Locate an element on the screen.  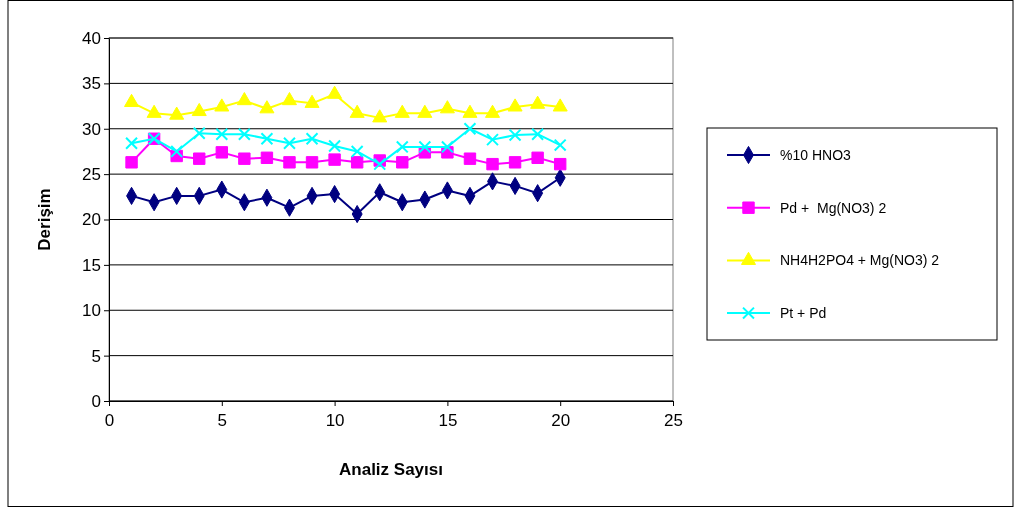
x-tick-label: 0 is located at coordinates (109, 420).